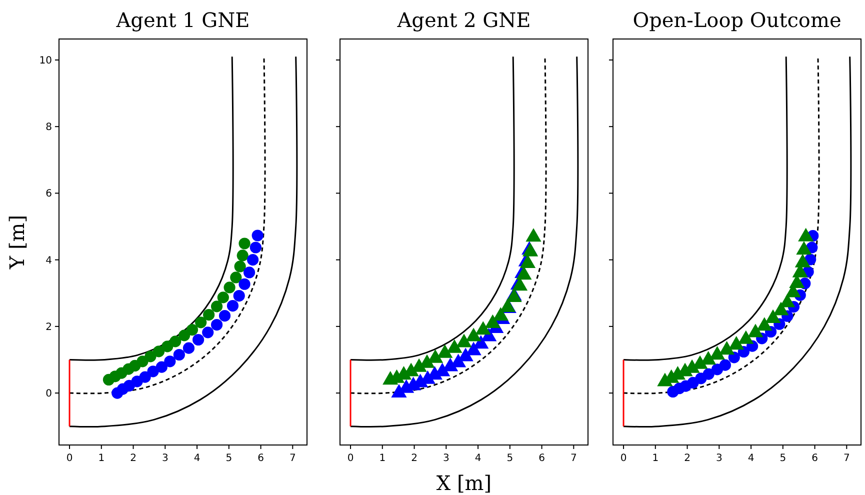  Describe the element at coordinates (49, 128) in the screenshot. I see `y-tick-label: 8` at that location.